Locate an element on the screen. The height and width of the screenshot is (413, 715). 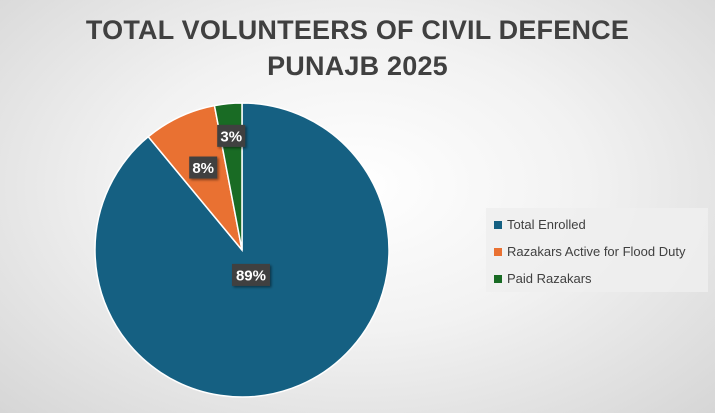
legend-swatch-paid-razakars is located at coordinates (498, 278).